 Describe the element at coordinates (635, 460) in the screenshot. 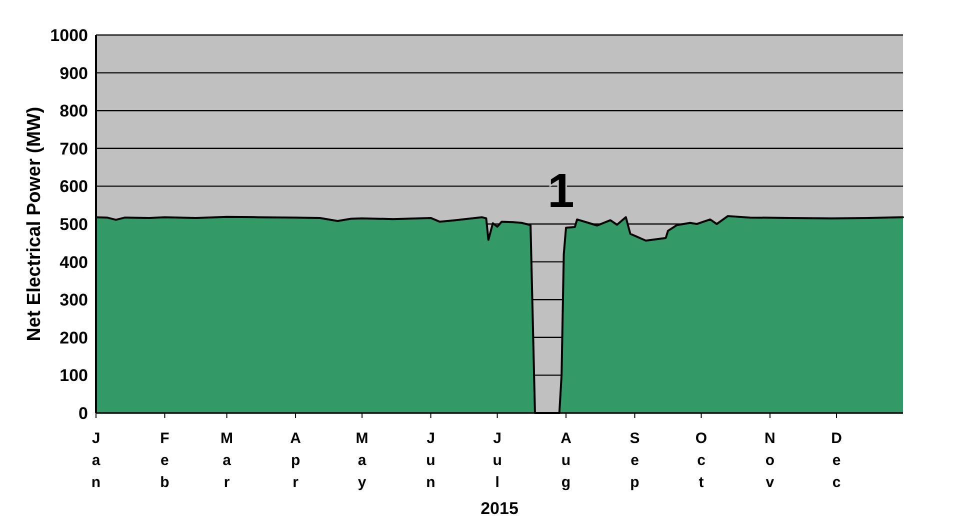

I see `x-tick-label: Sep` at that location.